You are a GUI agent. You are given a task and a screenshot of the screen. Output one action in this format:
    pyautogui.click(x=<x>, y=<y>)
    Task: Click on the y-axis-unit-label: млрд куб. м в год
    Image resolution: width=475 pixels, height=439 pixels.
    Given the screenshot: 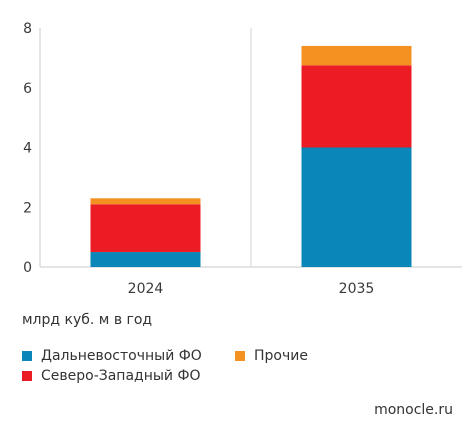 What is the action you would take?
    pyautogui.click(x=87, y=320)
    